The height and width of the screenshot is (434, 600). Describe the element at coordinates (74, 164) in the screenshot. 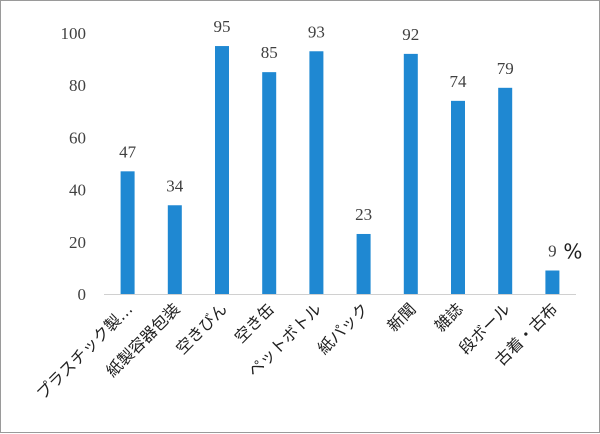

I see `y-axis: 0 20 40 60 80 100` at that location.